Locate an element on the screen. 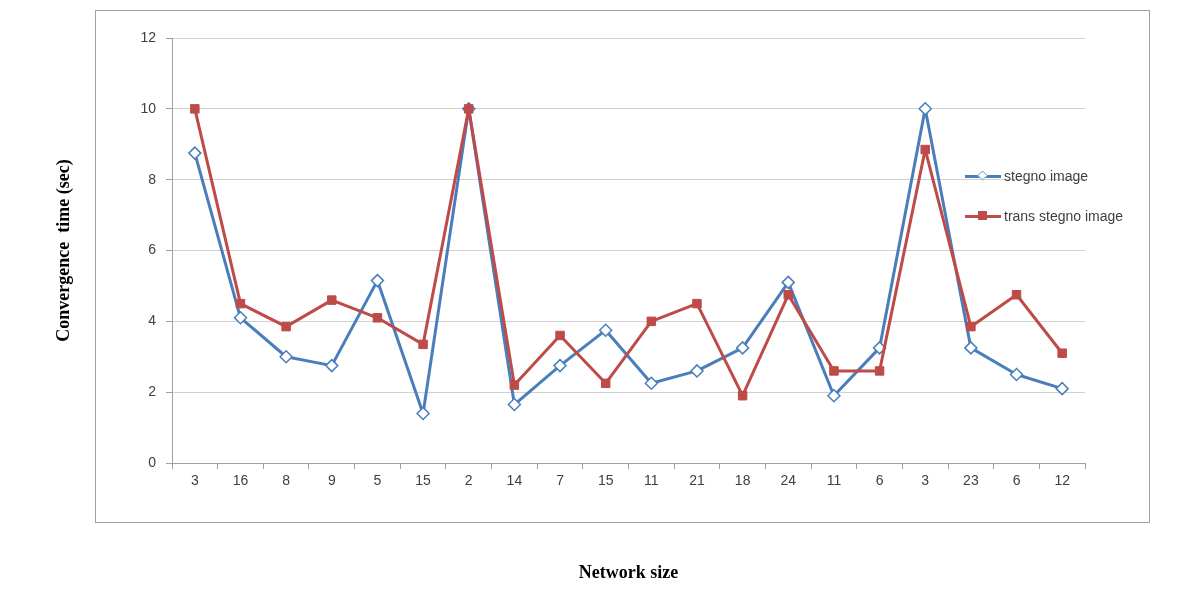 Image resolution: width=1179 pixels, height=591 pixels. legend-label: stegno image is located at coordinates (1046, 176).